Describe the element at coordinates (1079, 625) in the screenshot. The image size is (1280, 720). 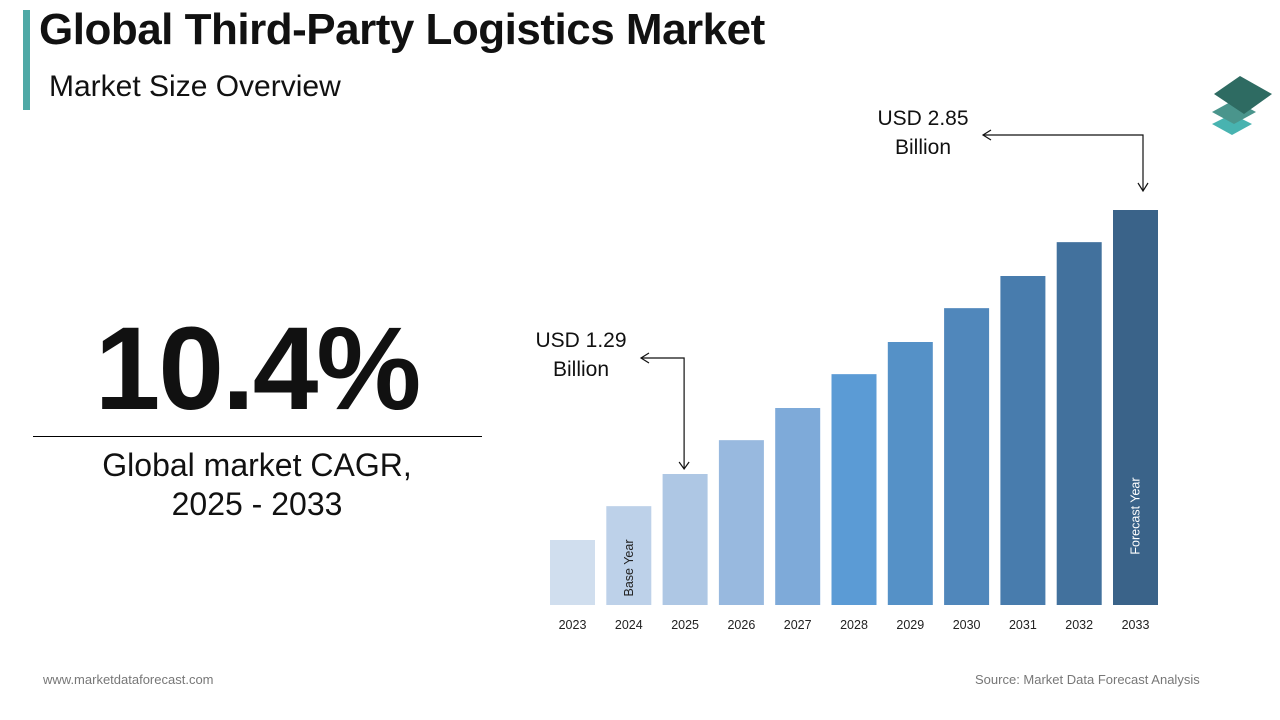
I see `x-tick-label-2032: 2032` at that location.